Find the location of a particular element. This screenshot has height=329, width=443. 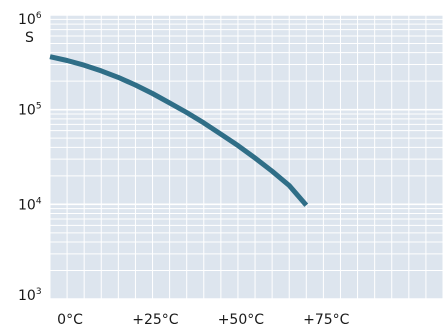

y-tick-label: 103 is located at coordinates (30, 295).